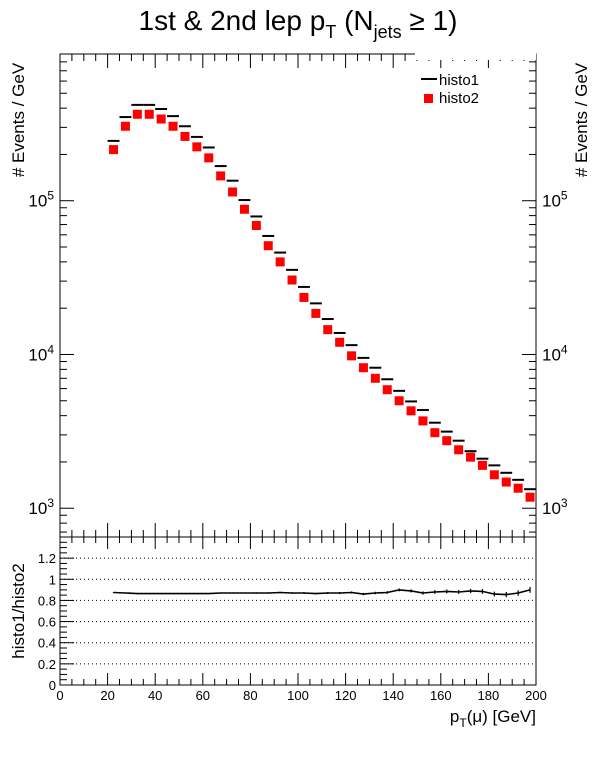  What do you see at coordinates (459, 98) in the screenshot?
I see `legend-label-histo2: histo2` at bounding box center [459, 98].